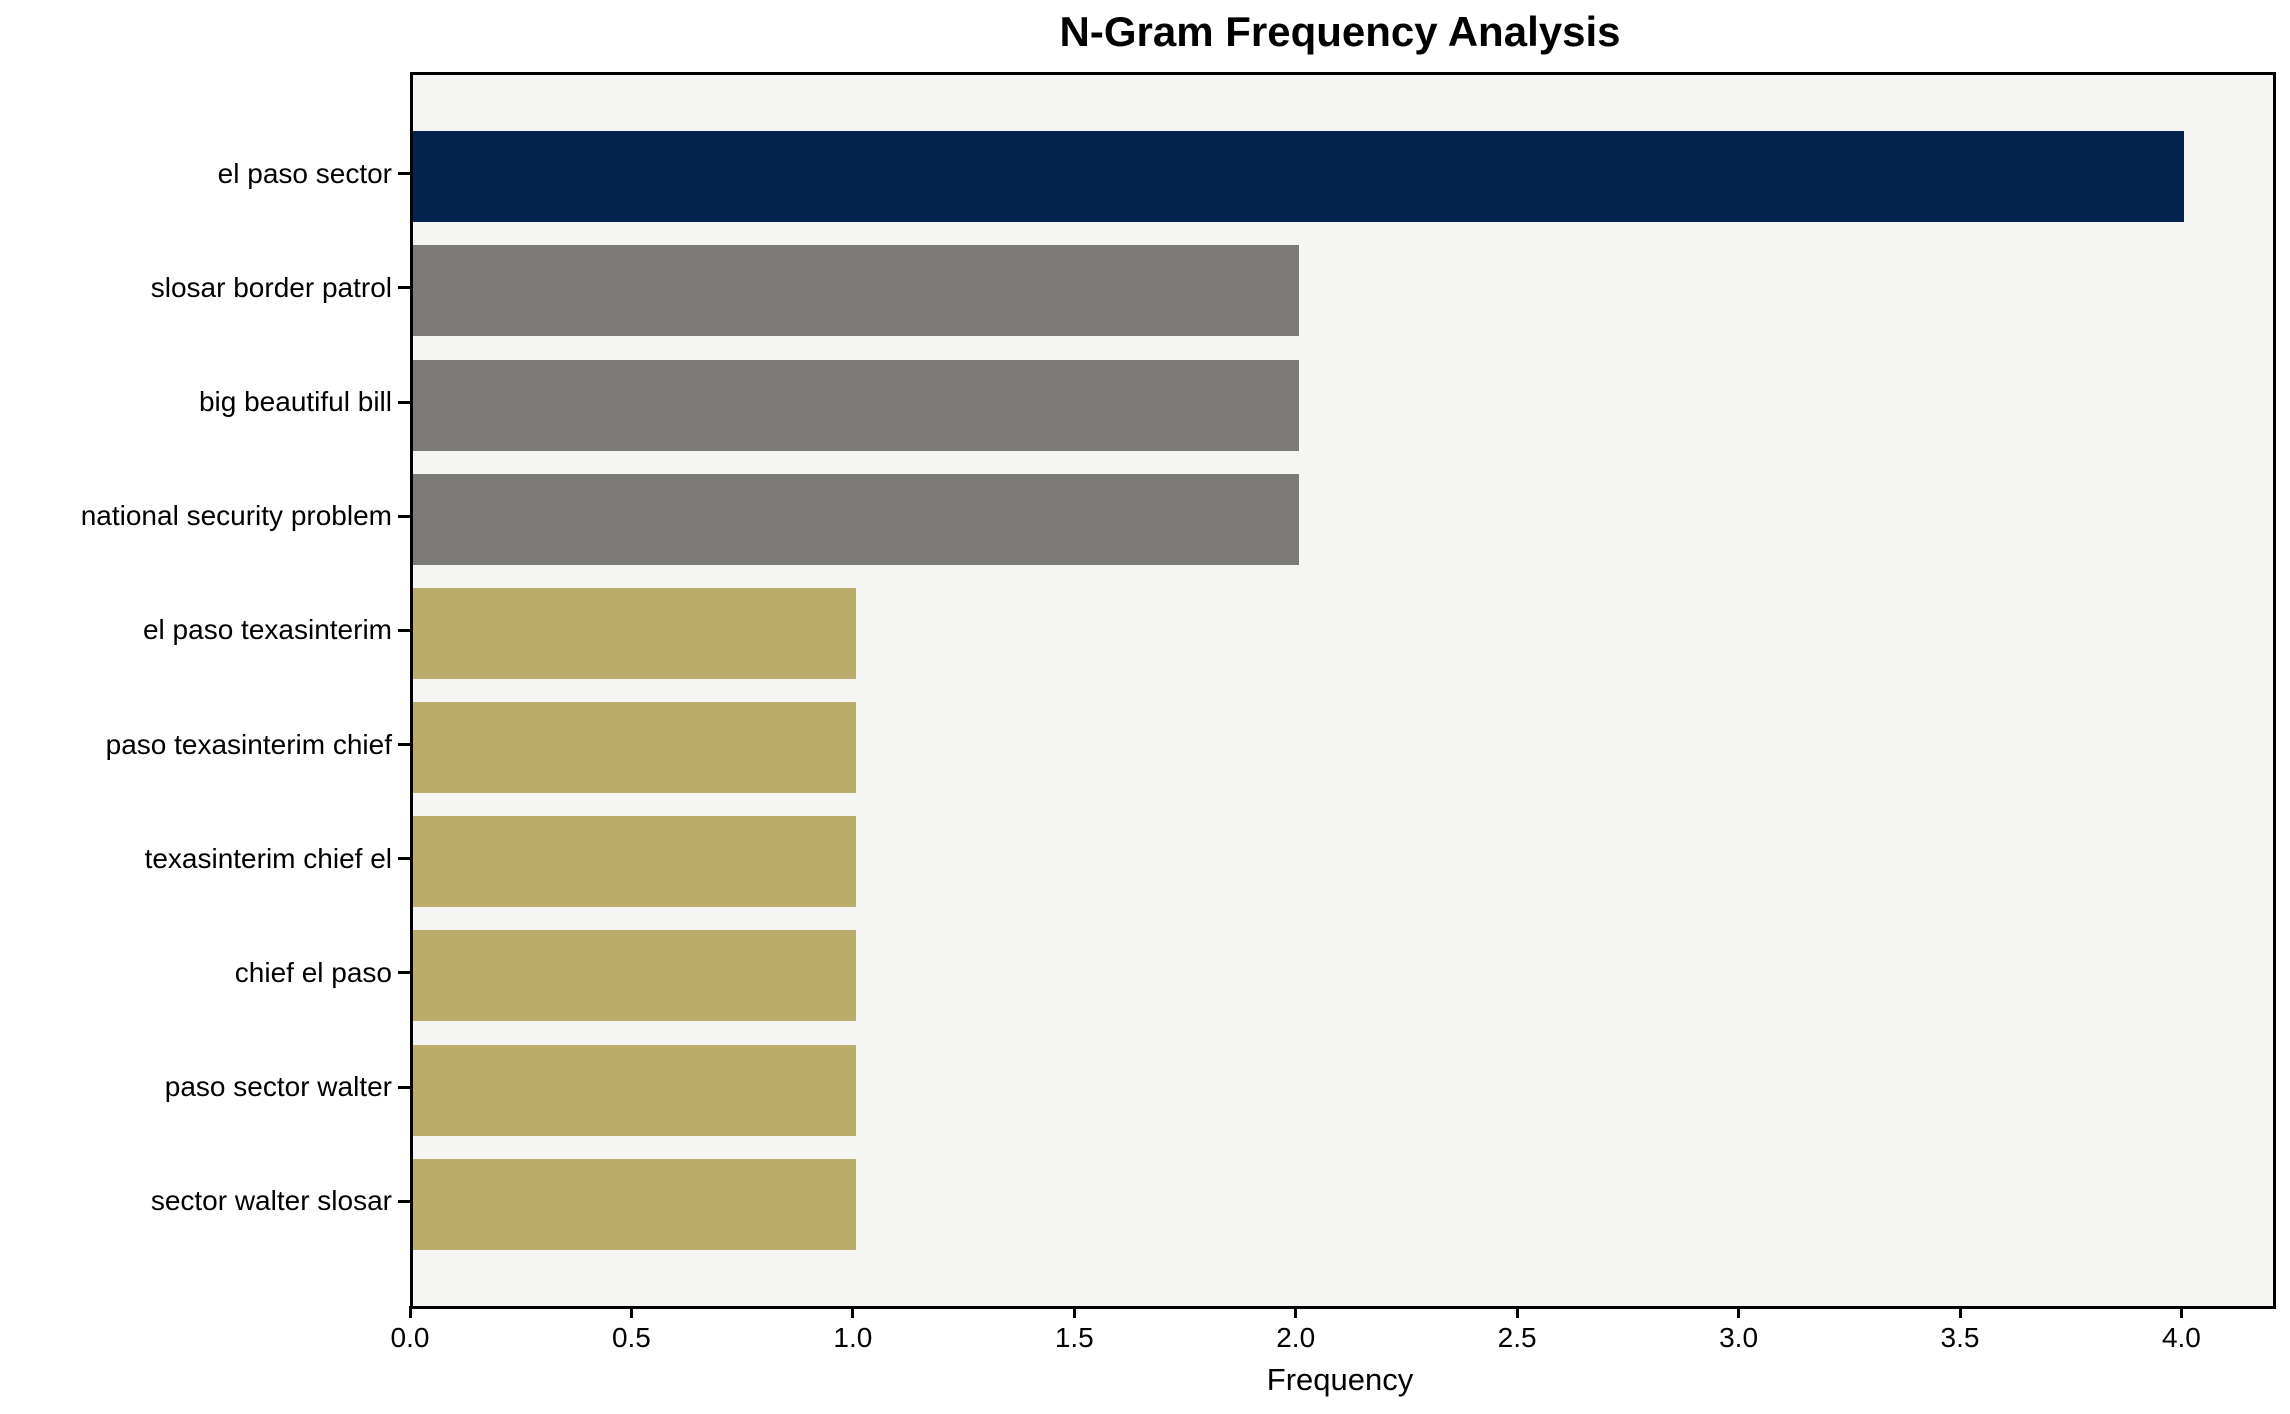 The image size is (2290, 1414). What do you see at coordinates (278, 1087) in the screenshot?
I see `y-tick-label: paso sector walter` at bounding box center [278, 1087].